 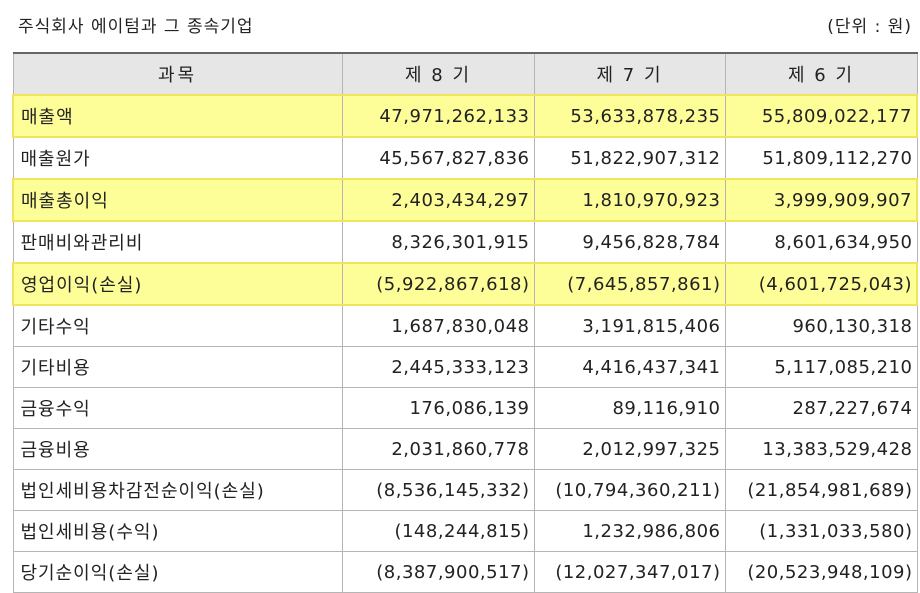 What do you see at coordinates (177, 490) in the screenshot?
I see `row-label: 법인세비용차감전순이익(손실)` at bounding box center [177, 490].